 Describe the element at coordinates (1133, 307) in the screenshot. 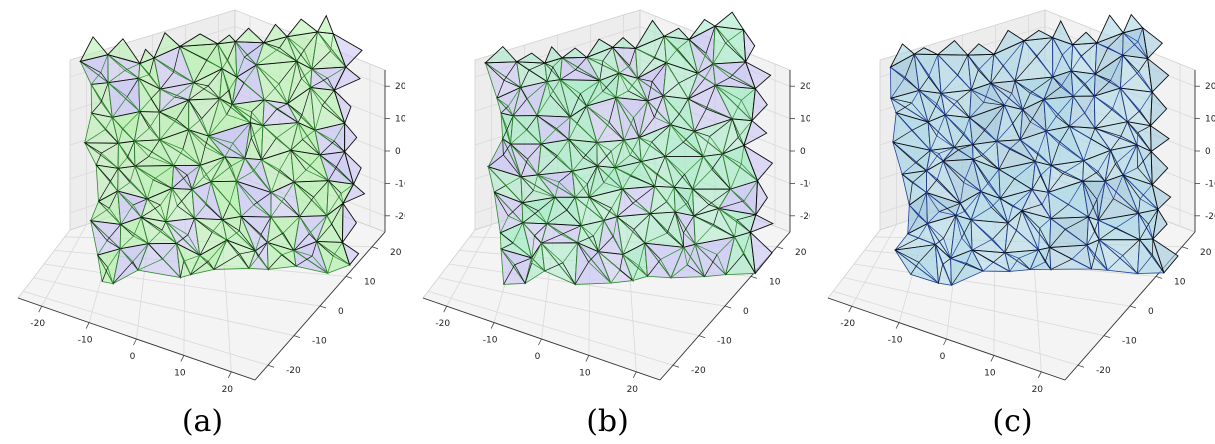

I see `y-tick` at that location.